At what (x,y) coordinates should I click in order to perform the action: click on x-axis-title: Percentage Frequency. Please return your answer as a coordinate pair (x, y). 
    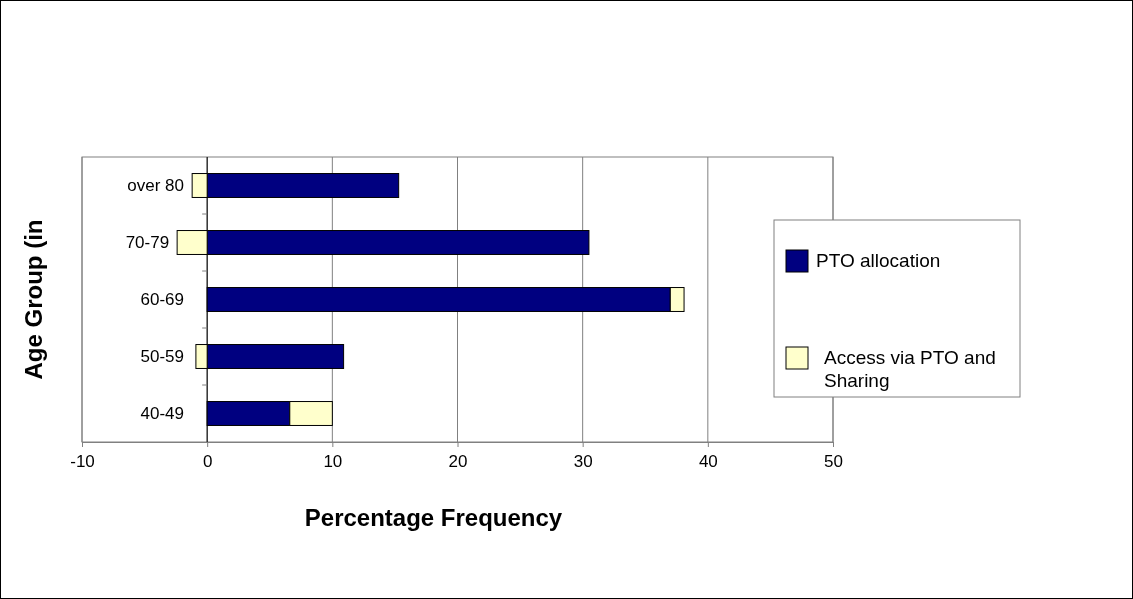
    Looking at the image, I should click on (433, 517).